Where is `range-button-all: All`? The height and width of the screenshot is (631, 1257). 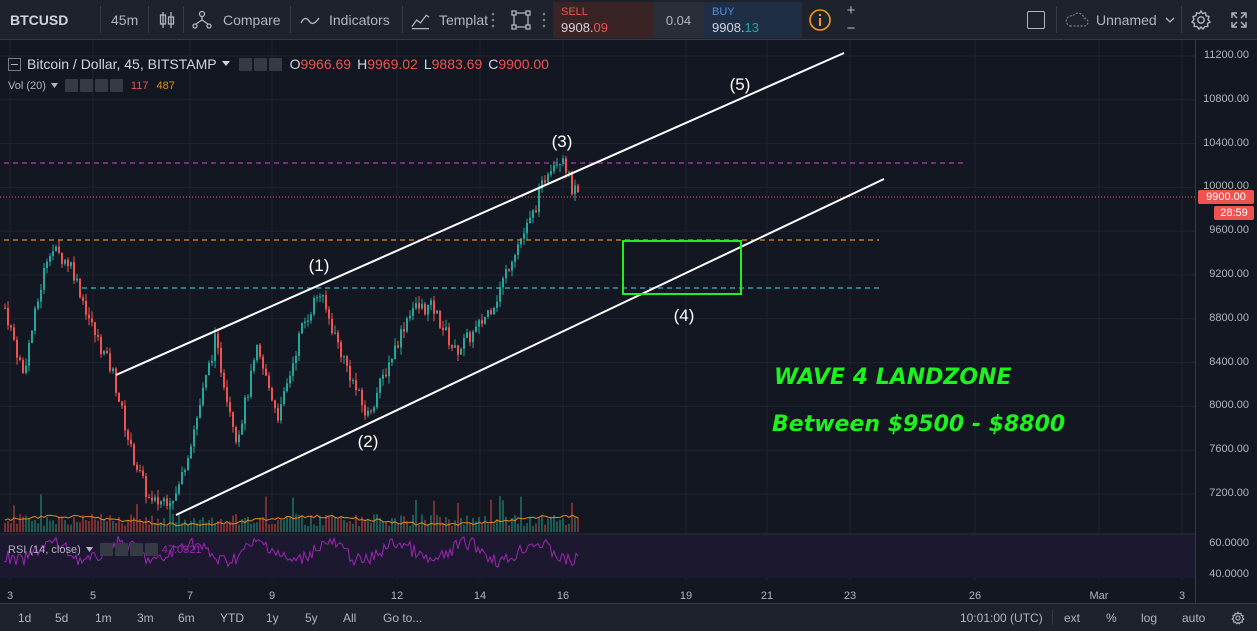
range-button-all: All is located at coordinates (350, 617).